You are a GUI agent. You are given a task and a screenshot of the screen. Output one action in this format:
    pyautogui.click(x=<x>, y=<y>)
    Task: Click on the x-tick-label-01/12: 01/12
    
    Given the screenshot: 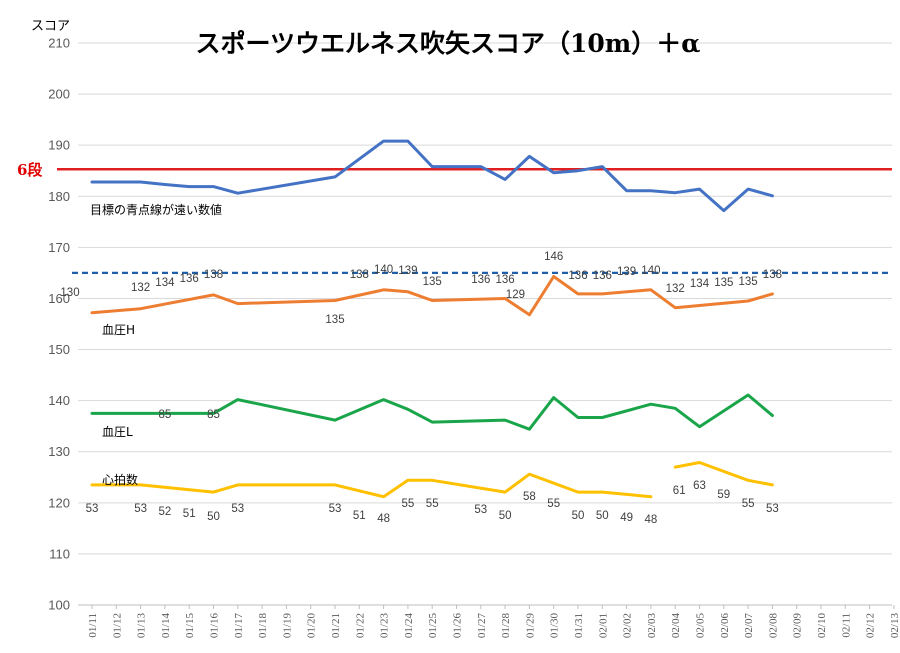 What is the action you would take?
    pyautogui.click(x=117, y=625)
    